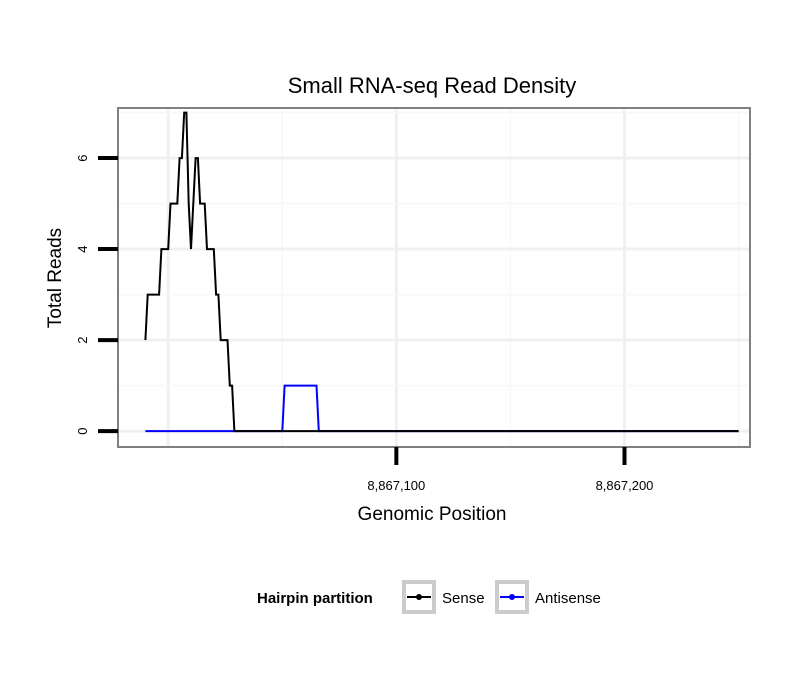 The height and width of the screenshot is (690, 810). I want to click on x-tick-label: 8,867,200, so click(625, 485).